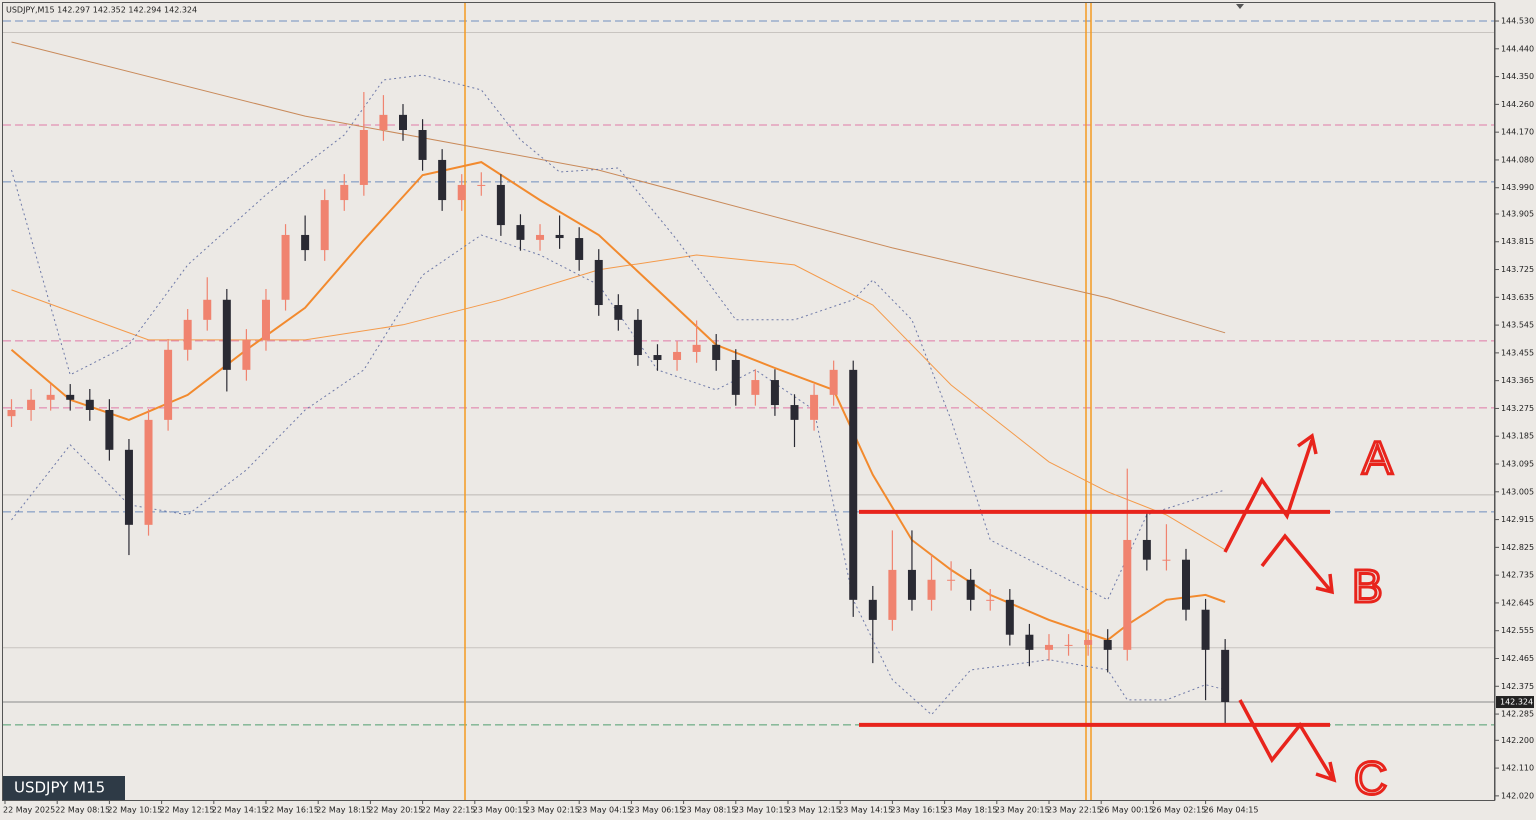  What do you see at coordinates (59, 788) in the screenshot?
I see `symbol-label: USDJPY M15` at bounding box center [59, 788].